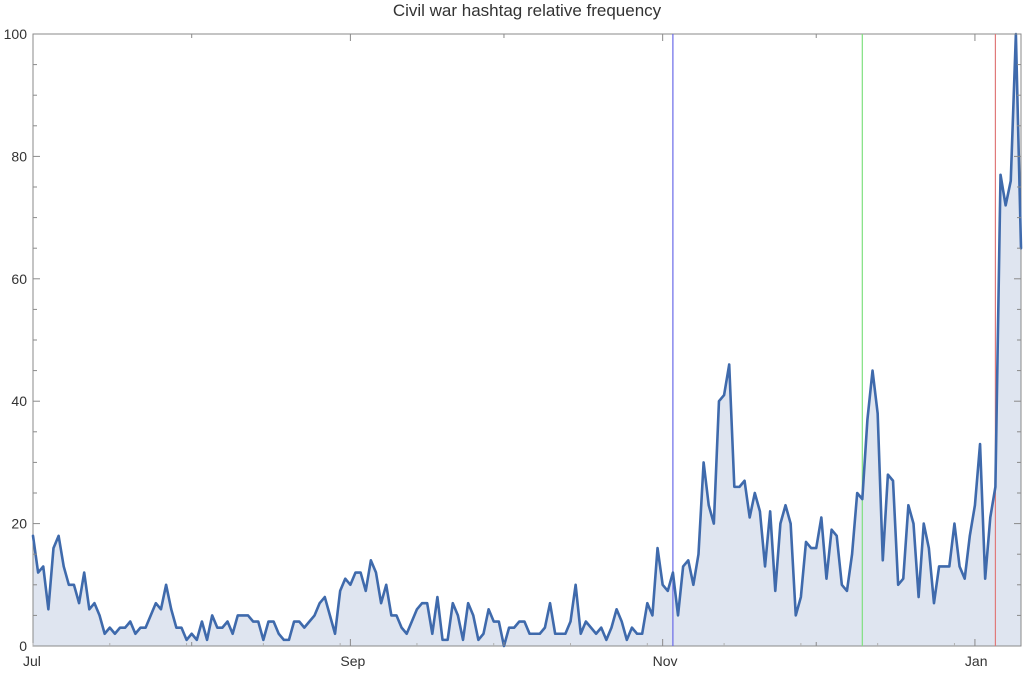 This screenshot has width=1024, height=674. Describe the element at coordinates (976, 661) in the screenshot. I see `x-tick-label: Jan` at that location.